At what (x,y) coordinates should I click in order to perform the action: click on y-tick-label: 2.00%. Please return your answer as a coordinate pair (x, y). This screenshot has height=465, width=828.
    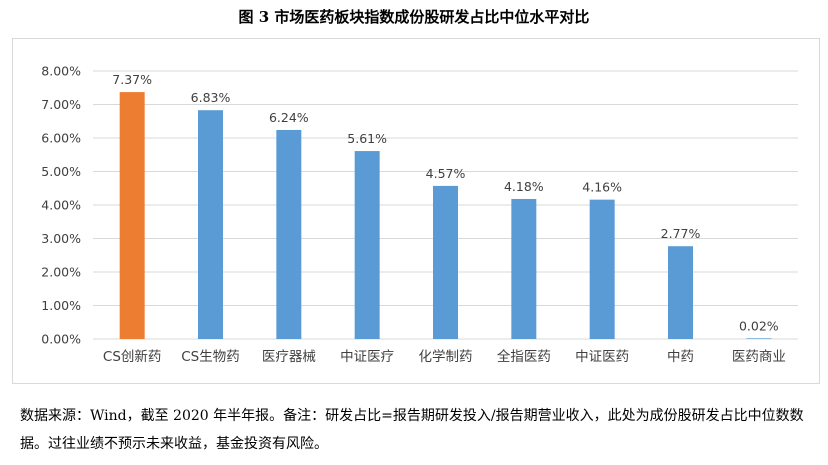
    Looking at the image, I should click on (61, 272).